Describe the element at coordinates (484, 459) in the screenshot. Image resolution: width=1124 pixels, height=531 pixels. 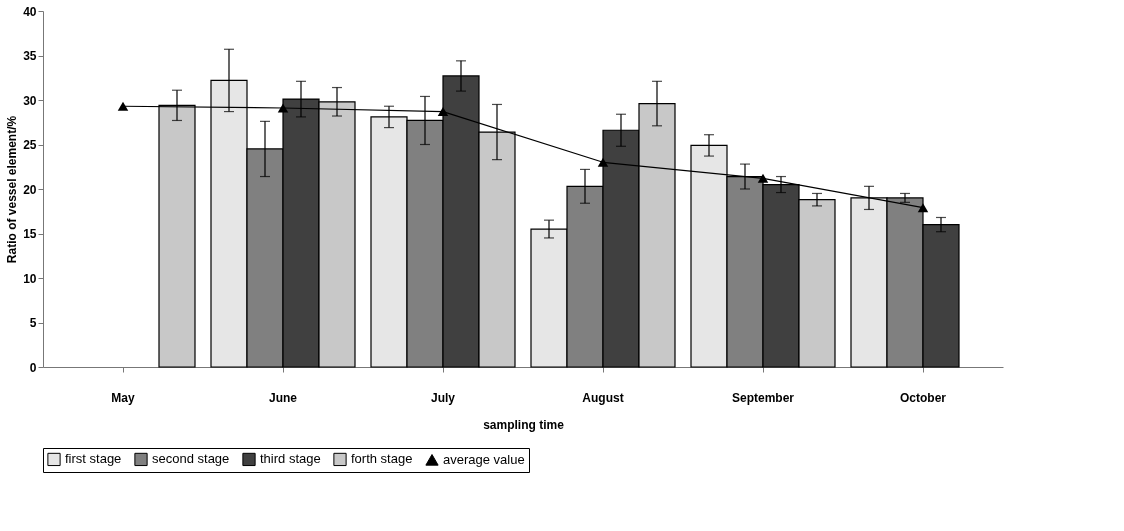
I see `legend-label: average value` at that location.